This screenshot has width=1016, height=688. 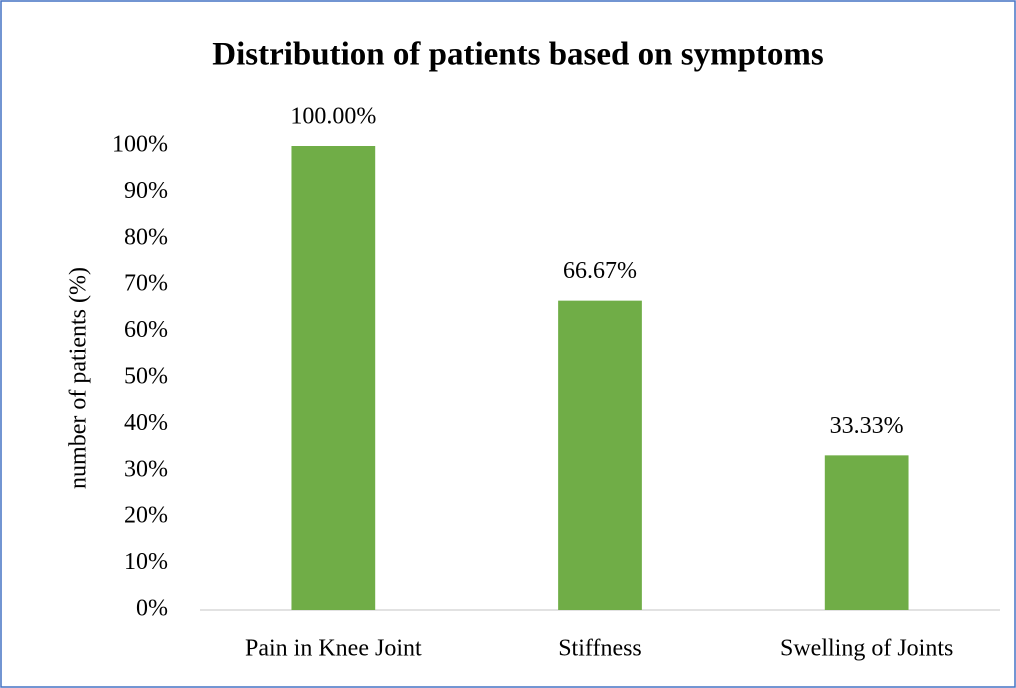 I want to click on data-label: 100.00%, so click(x=333, y=117).